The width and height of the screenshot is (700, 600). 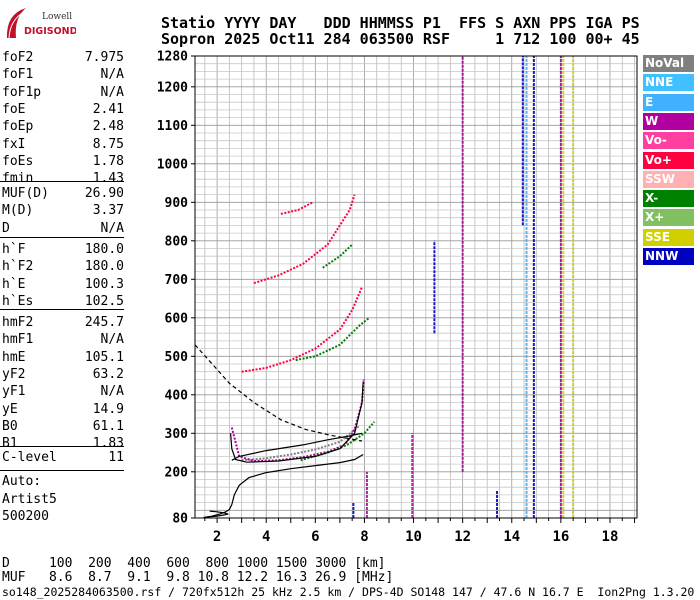 I want to click on digisonde-logo: Lowell DIGISONDE, so click(x=41, y=23).